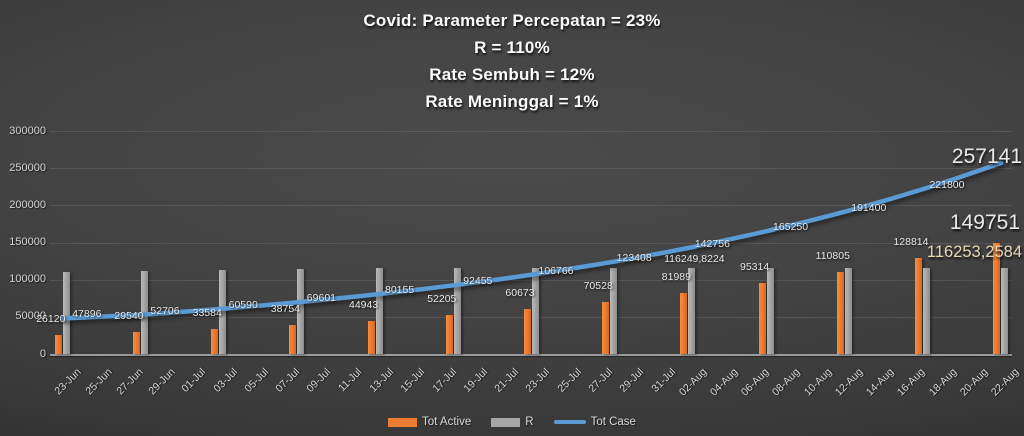 This screenshot has width=1024, height=436. I want to click on tot-case-label: 123408, so click(634, 258).